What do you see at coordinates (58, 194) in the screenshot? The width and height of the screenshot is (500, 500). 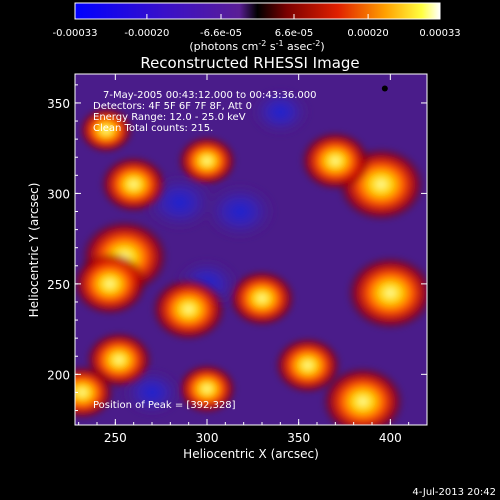 I see `y-tick-label: 300` at bounding box center [58, 194].